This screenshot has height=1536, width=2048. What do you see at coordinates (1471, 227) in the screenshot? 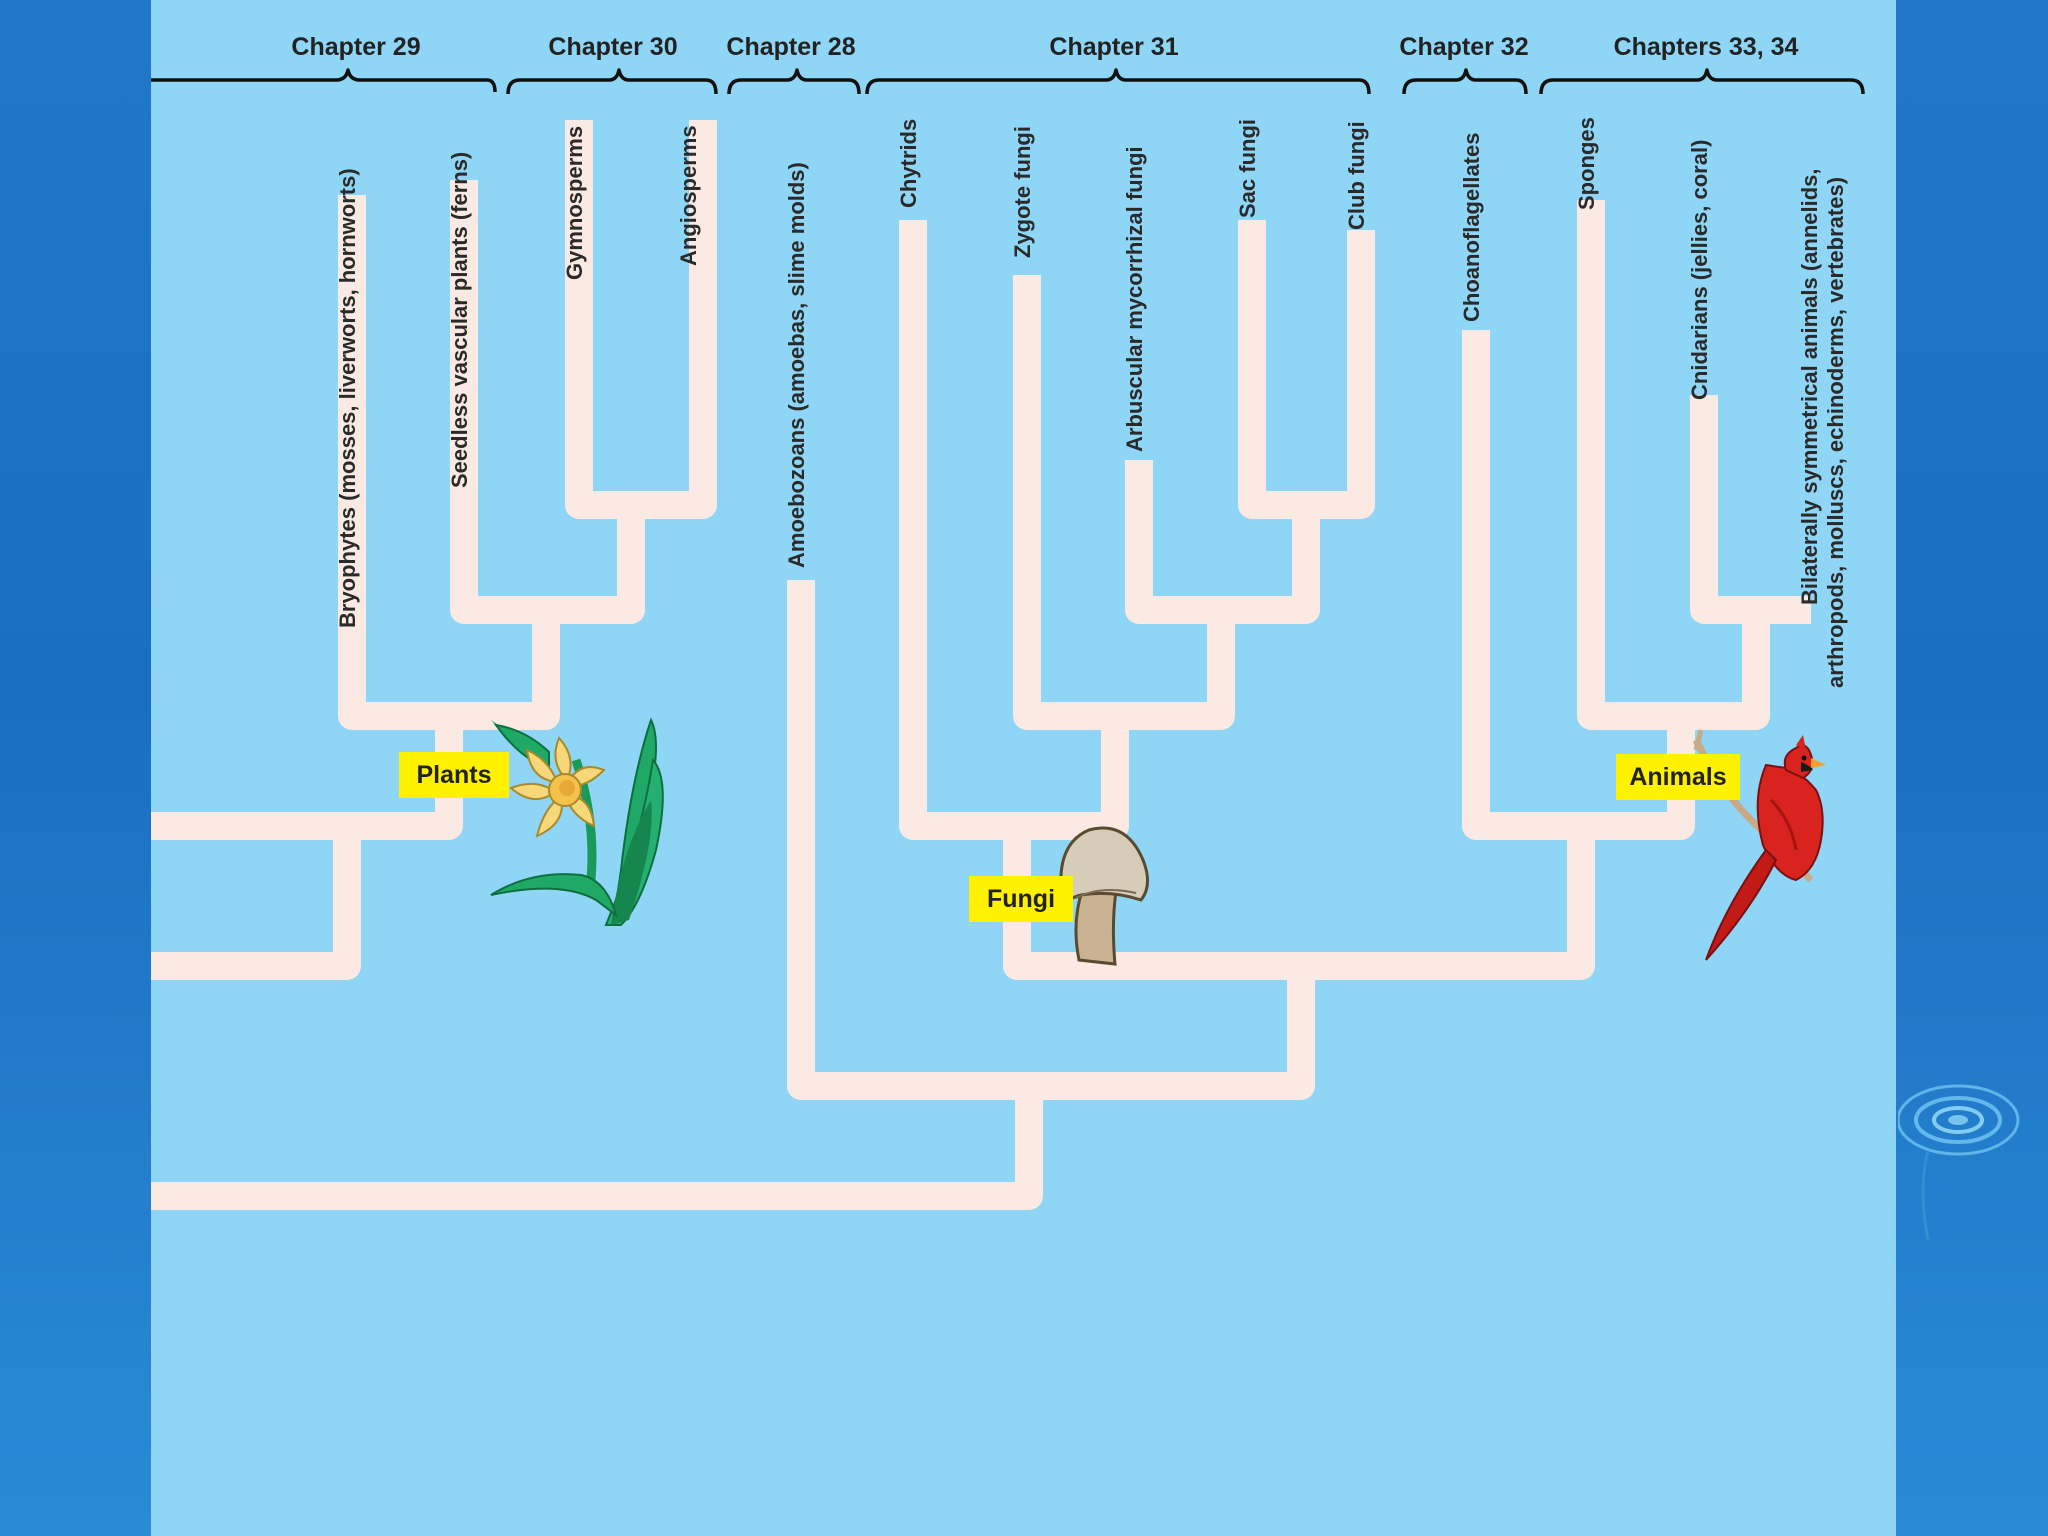
I see `taxon-label: Choanoflagellates` at bounding box center [1471, 227].